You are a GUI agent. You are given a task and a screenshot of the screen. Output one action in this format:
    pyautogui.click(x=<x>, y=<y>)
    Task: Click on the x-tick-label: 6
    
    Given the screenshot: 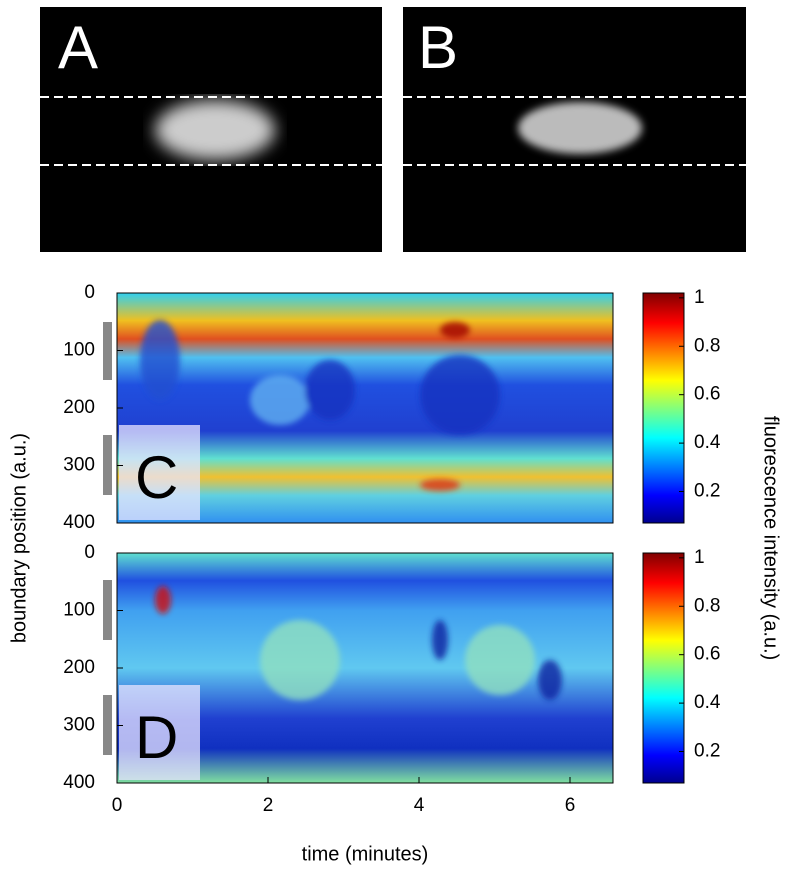 What is the action you would take?
    pyautogui.click(x=570, y=805)
    